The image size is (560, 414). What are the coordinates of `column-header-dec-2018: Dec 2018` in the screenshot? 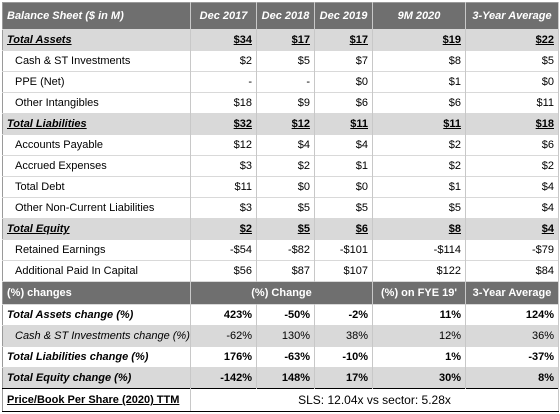 It's located at (285, 16).